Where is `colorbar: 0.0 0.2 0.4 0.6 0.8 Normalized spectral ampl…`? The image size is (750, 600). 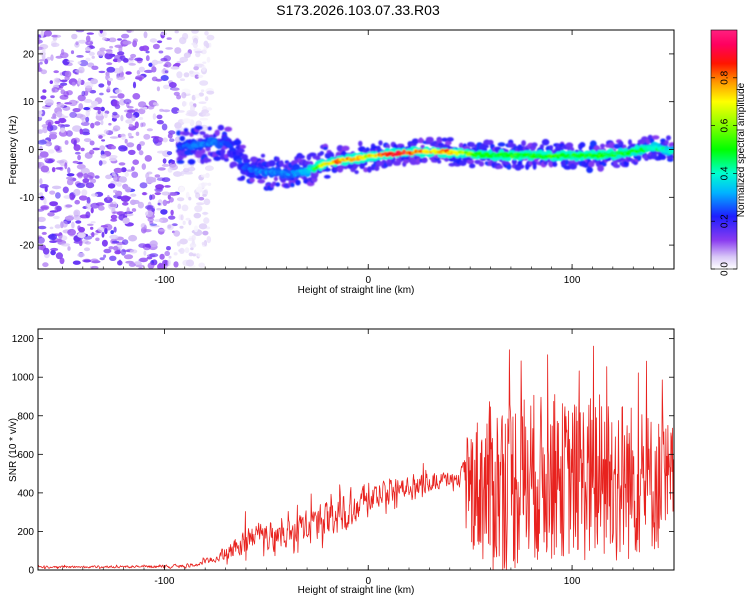 colorbar: 0.0 0.2 0.4 0.6 0.8 Normalized spectral ampl… is located at coordinates (728, 152).